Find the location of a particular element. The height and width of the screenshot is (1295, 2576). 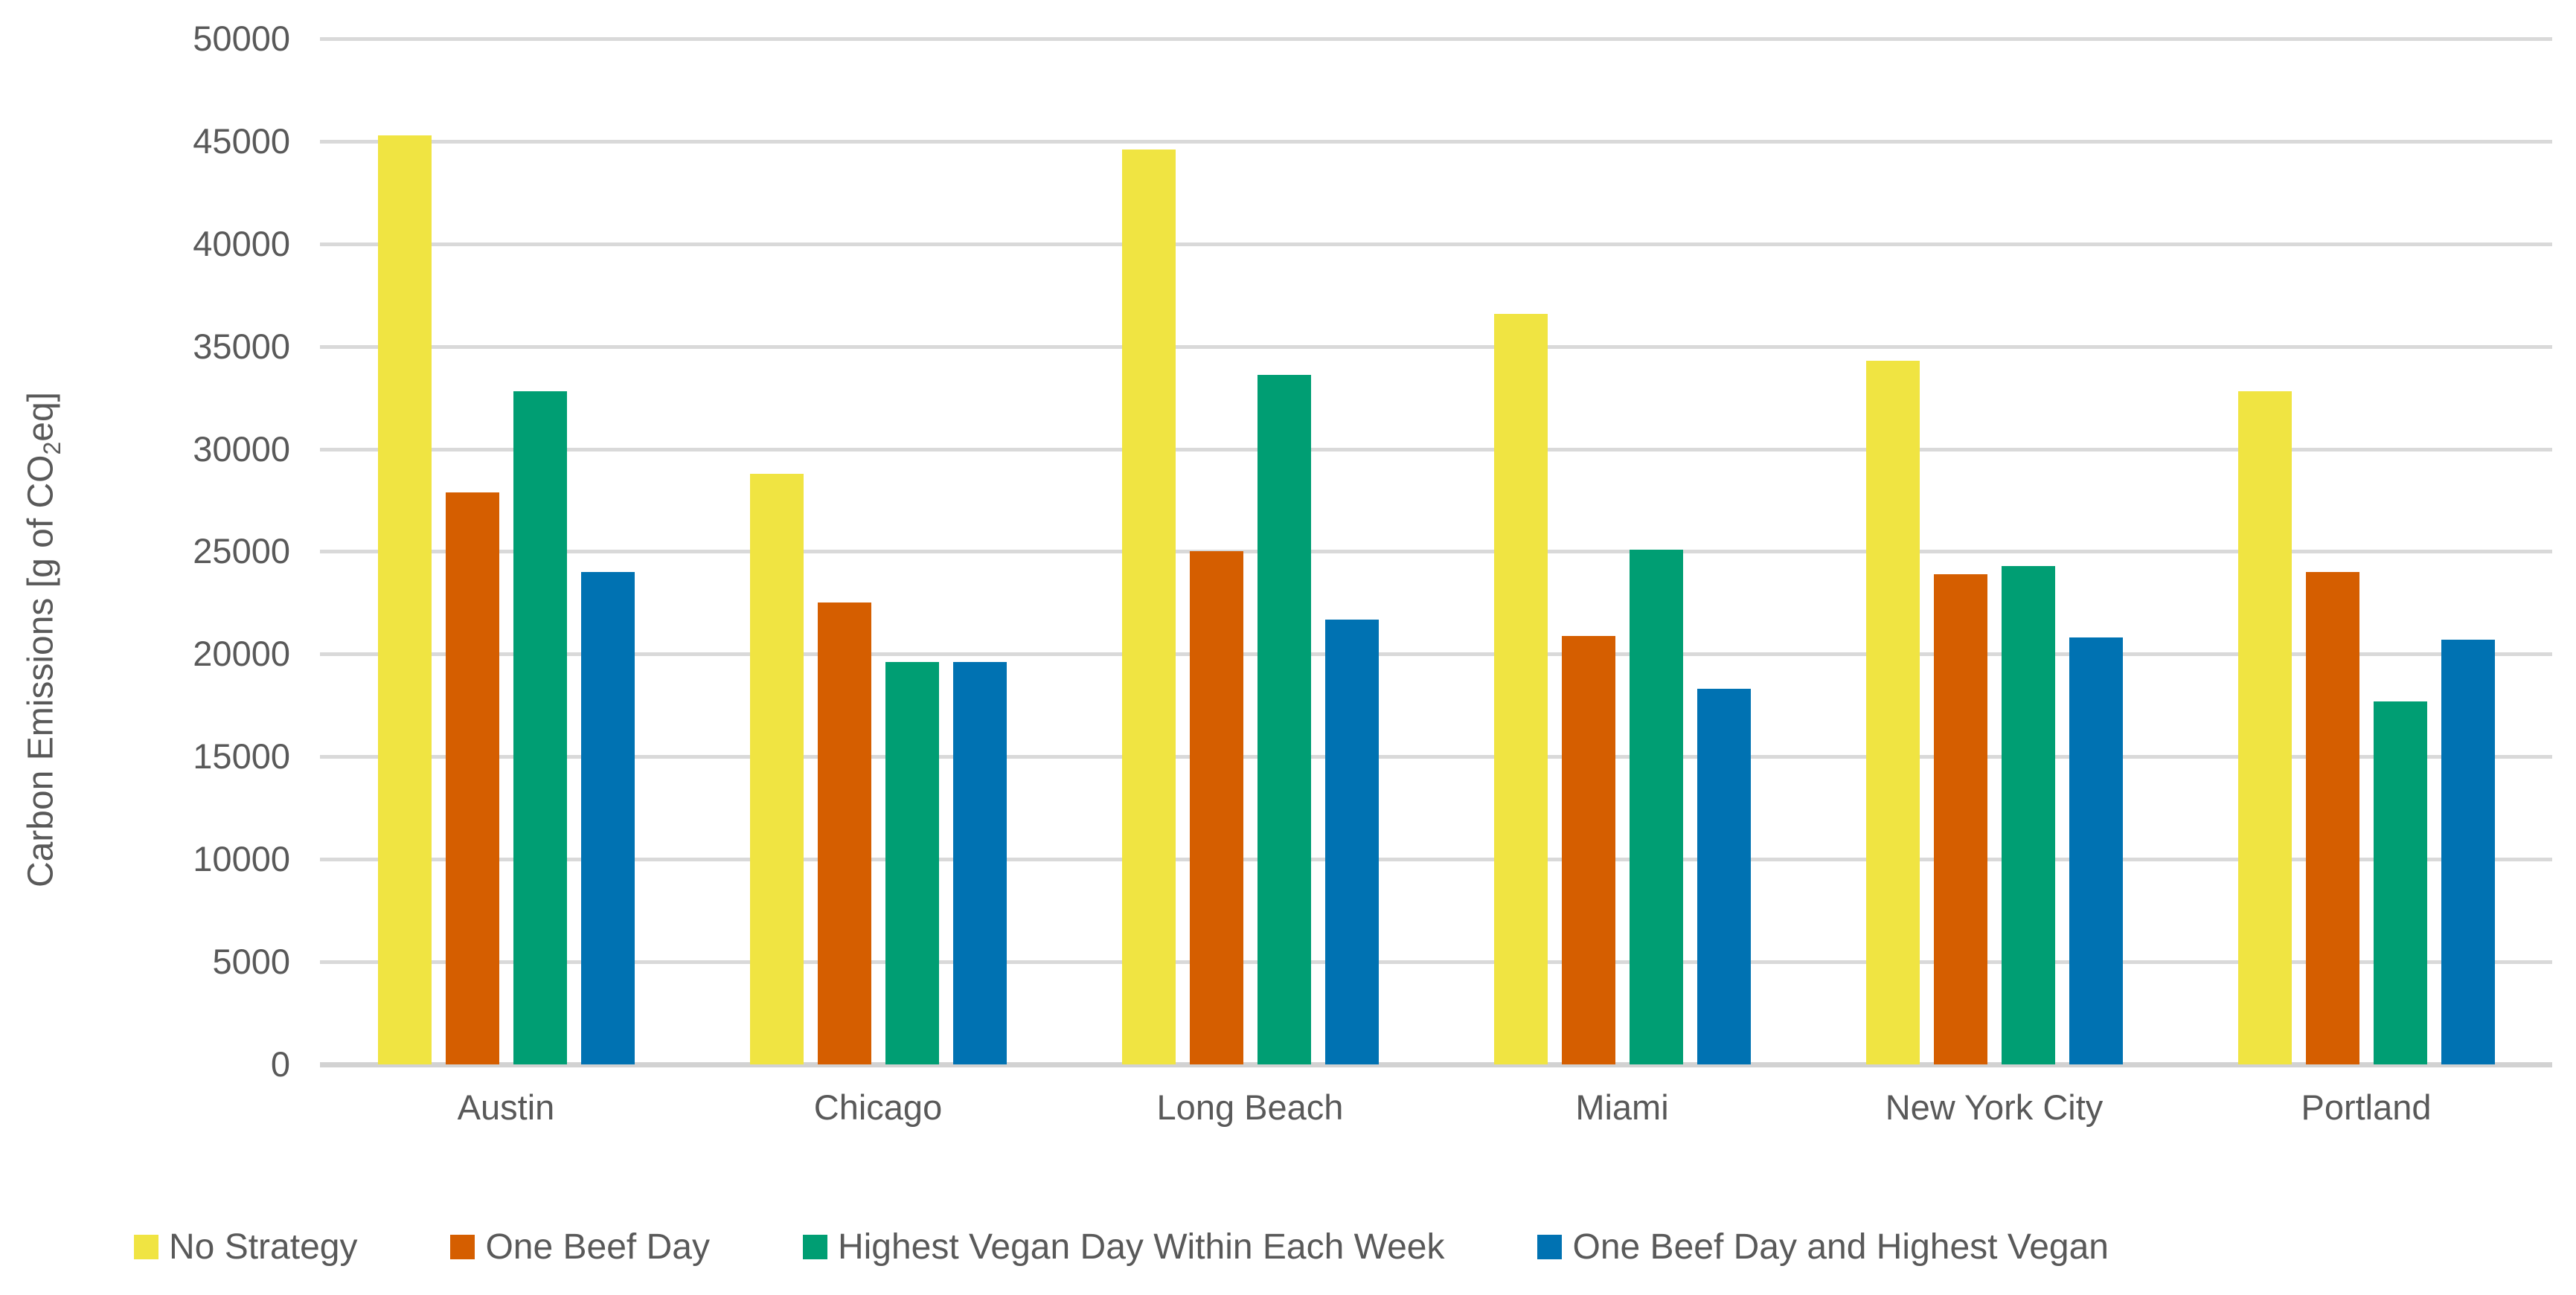

y-tick-label-10000: 10000 is located at coordinates (241, 859).